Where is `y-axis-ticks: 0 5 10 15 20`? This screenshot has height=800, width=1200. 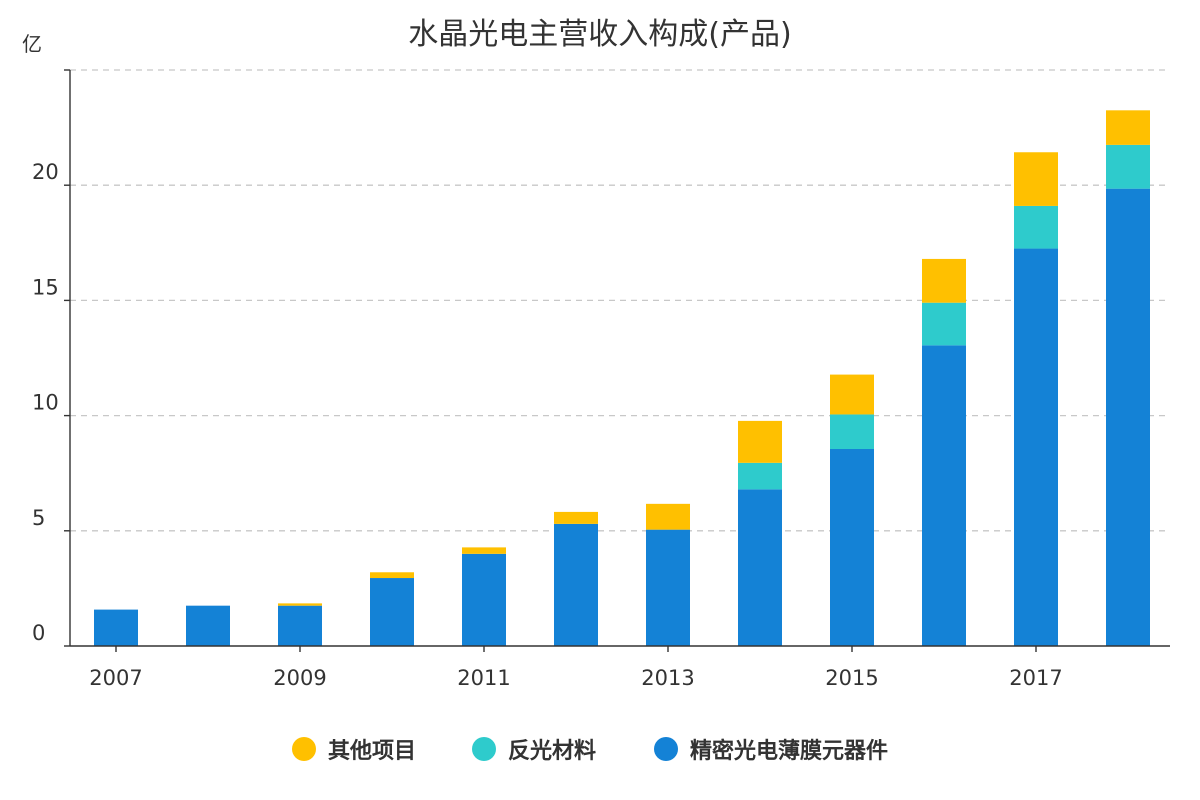 y-axis-ticks: 0 5 10 15 20 is located at coordinates (51, 358).